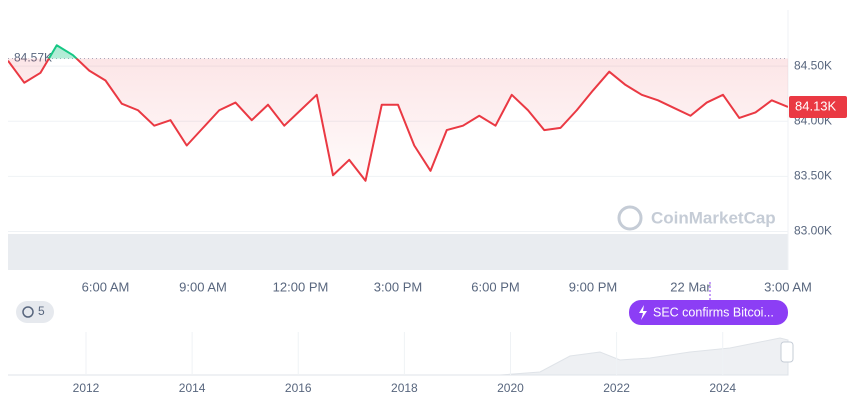 This screenshot has height=401, width=860. What do you see at coordinates (690, 286) in the screenshot?
I see `x-tick-label: 22 Mar` at bounding box center [690, 286].